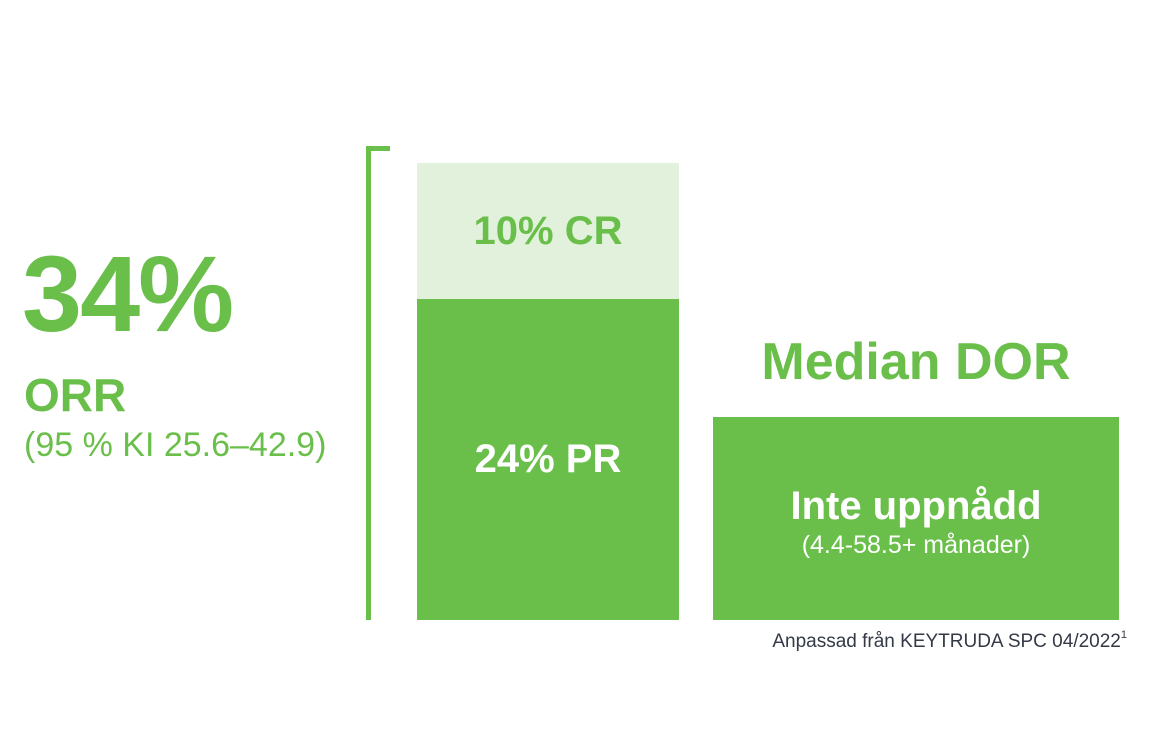 Image resolution: width=1153 pixels, height=737 pixels. I want to click on source-superscript: 1, so click(1123, 635).